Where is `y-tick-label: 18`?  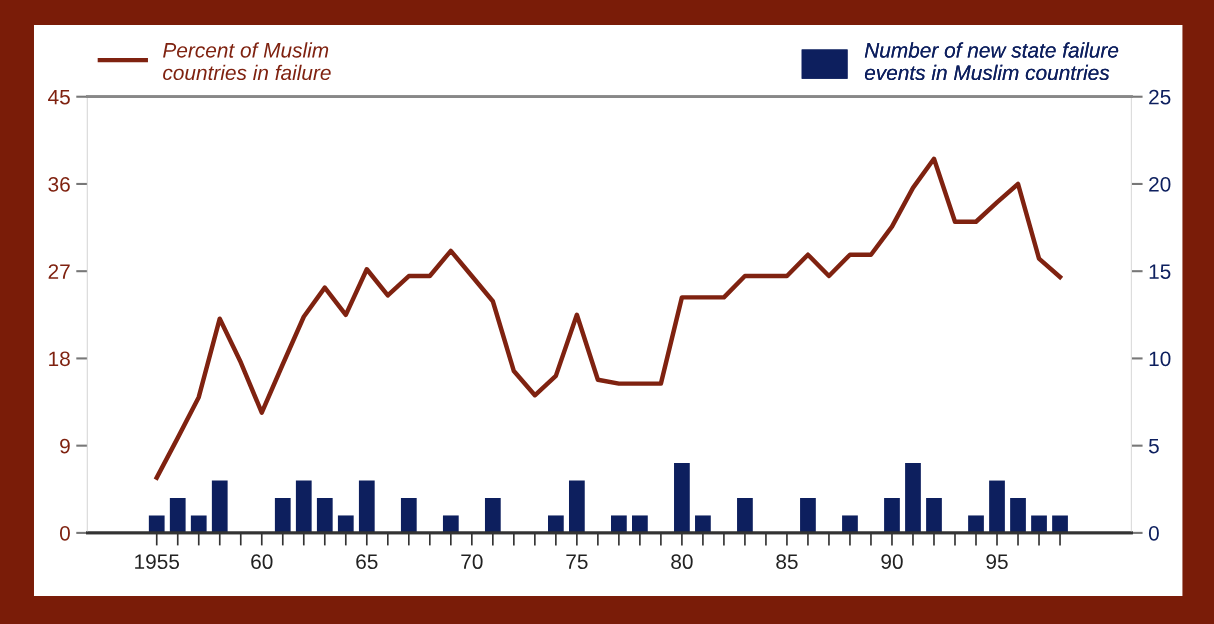
y-tick-label: 18 is located at coordinates (59, 359).